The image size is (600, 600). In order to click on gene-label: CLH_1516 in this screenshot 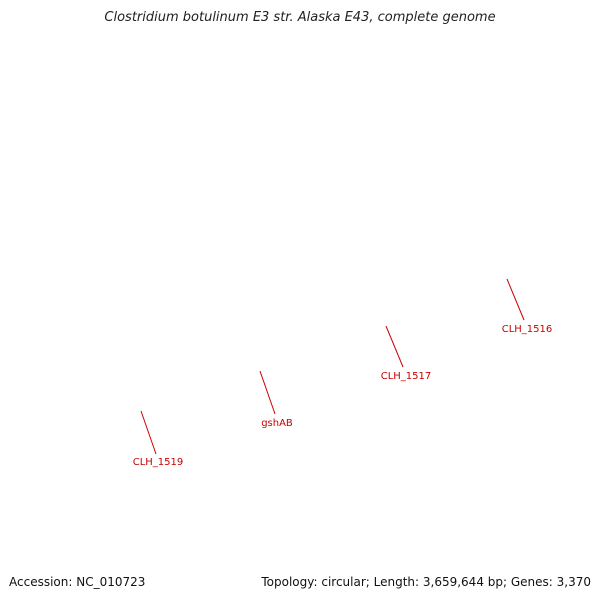, I will do `click(527, 329)`.